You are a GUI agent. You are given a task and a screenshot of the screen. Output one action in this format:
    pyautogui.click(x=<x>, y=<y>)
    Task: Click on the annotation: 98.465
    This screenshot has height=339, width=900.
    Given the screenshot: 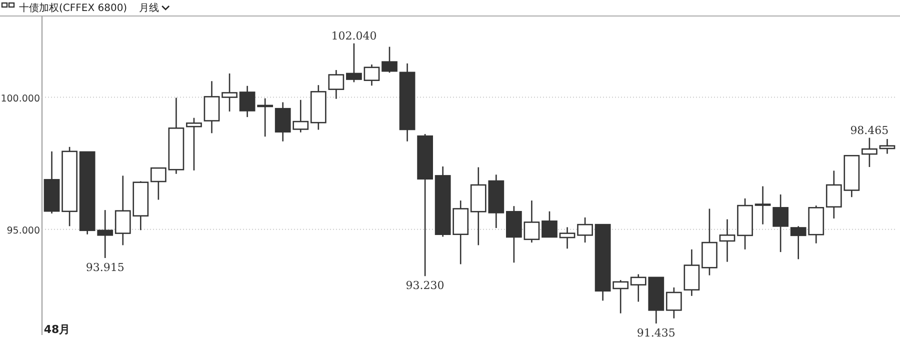 What is the action you would take?
    pyautogui.click(x=869, y=130)
    